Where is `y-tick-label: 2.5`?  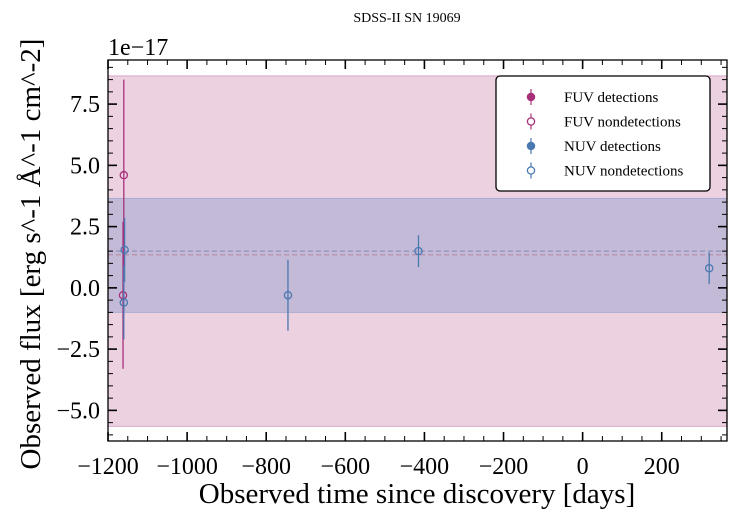
y-tick-label: 2.5 is located at coordinates (85, 228).